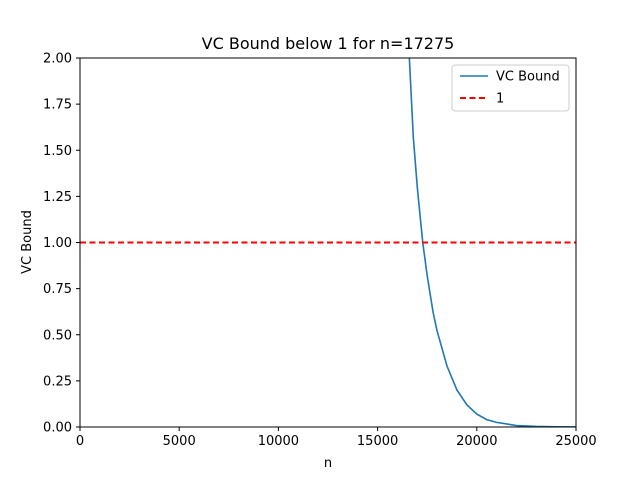 The height and width of the screenshot is (480, 640). Describe the element at coordinates (57, 151) in the screenshot. I see `y-tick-label: 1.50` at that location.